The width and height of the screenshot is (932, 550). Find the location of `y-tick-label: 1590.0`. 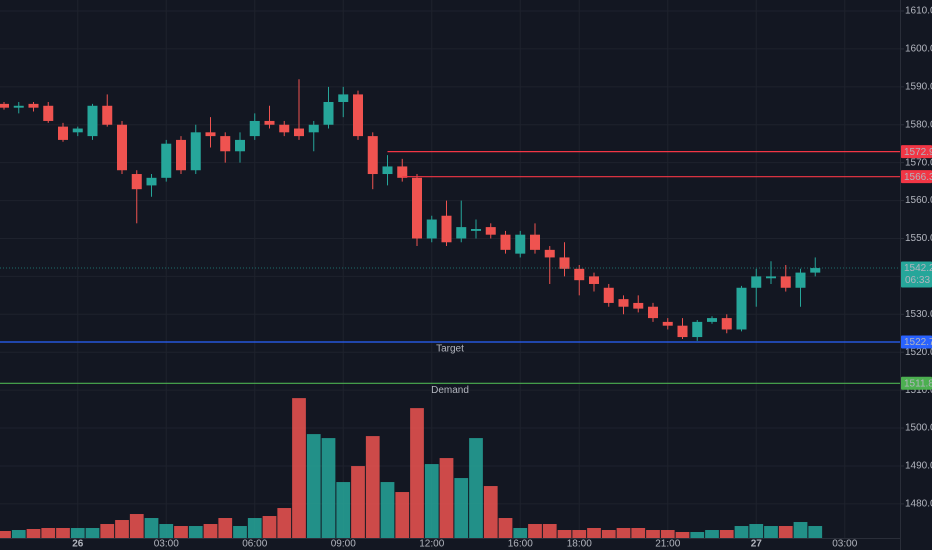

y-tick-label: 1590.0 is located at coordinates (918, 86).